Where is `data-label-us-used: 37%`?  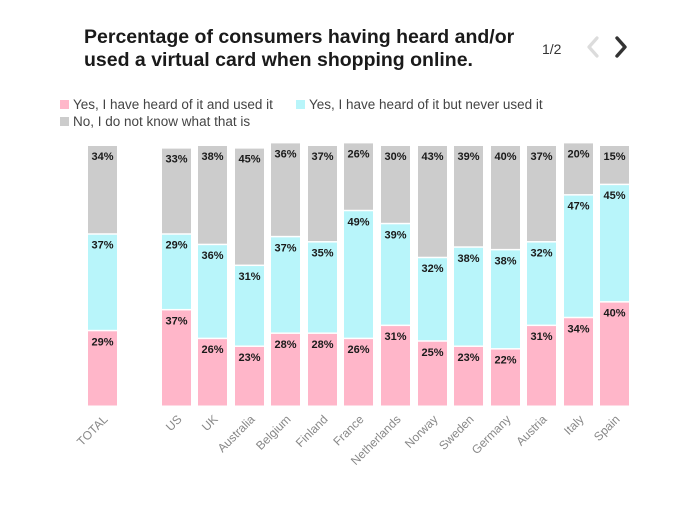 data-label-us-used: 37% is located at coordinates (176, 321).